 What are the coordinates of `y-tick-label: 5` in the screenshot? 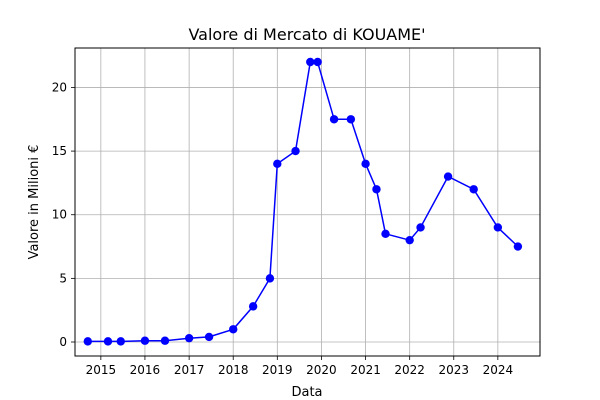 It's located at (63, 278).